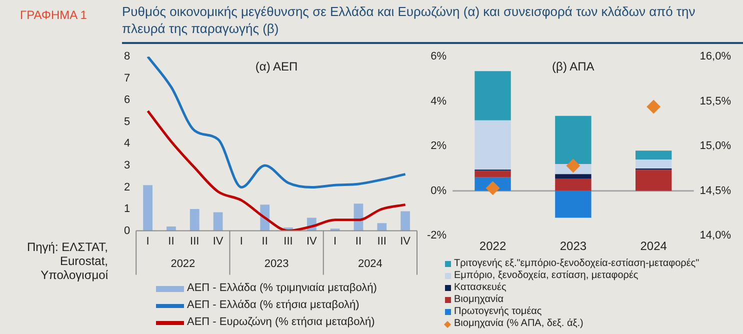 The height and width of the screenshot is (334, 743). Describe the element at coordinates (577, 264) in the screenshot. I see `legend-label: Τριτογενής εξ."εμπόριο-ξενοδοχεία-εστίαση-μεταφορές"` at that location.